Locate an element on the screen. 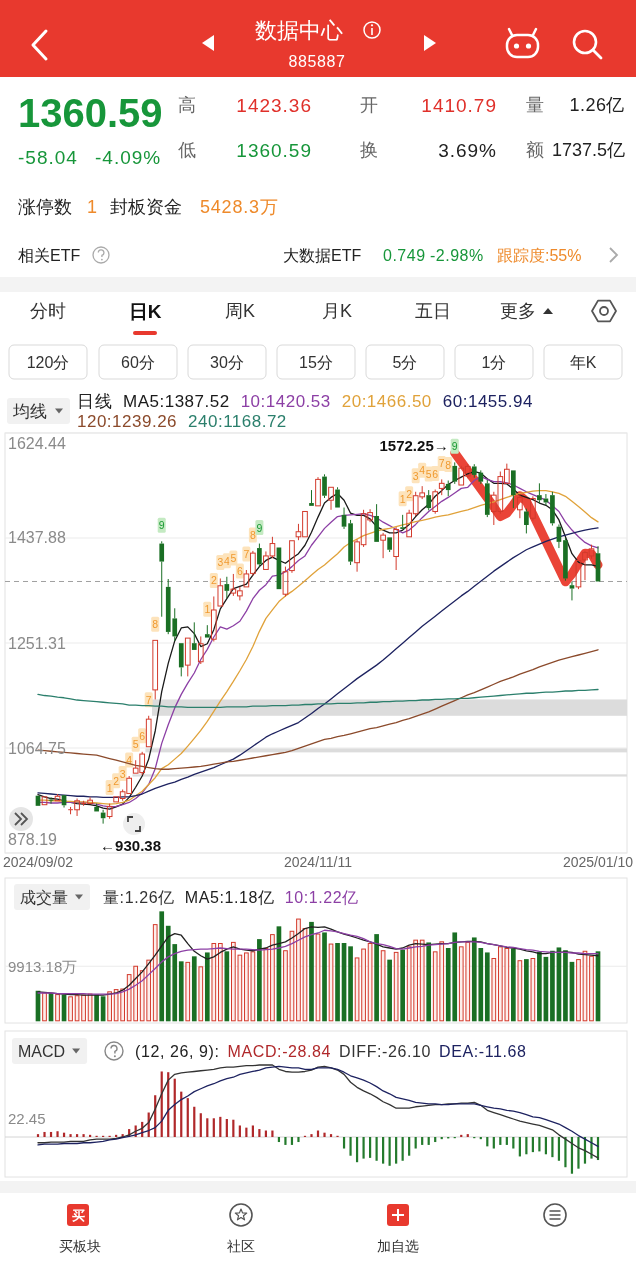 The width and height of the screenshot is (636, 1272). text: 年K is located at coordinates (583, 362).